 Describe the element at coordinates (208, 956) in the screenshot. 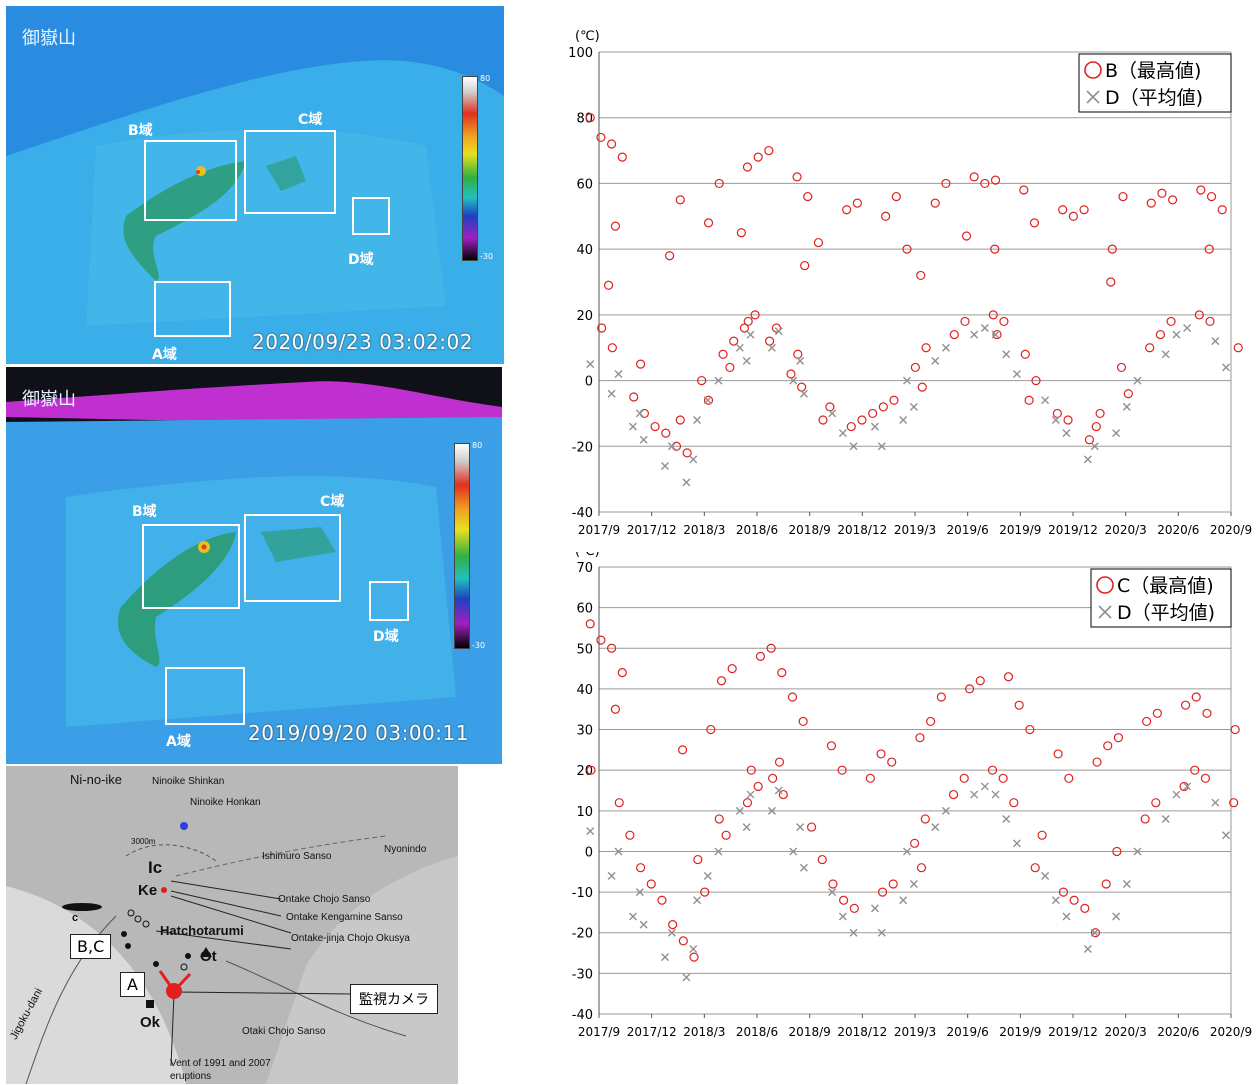

I see `label-ot: Ot` at that location.